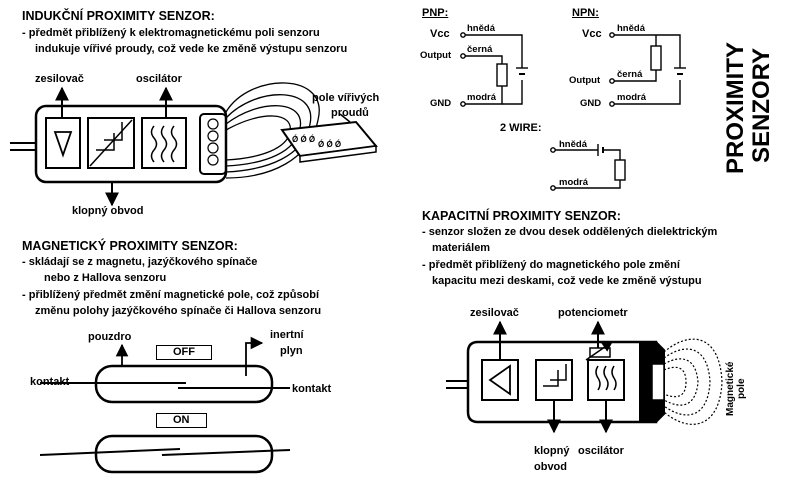 This screenshot has height=480, width=800. Describe the element at coordinates (194, 144) in the screenshot. I see `inductive-sensor-diagram: Ǿ Ǿ Ǿ Ǿ Ǿ Ǿ` at that location.